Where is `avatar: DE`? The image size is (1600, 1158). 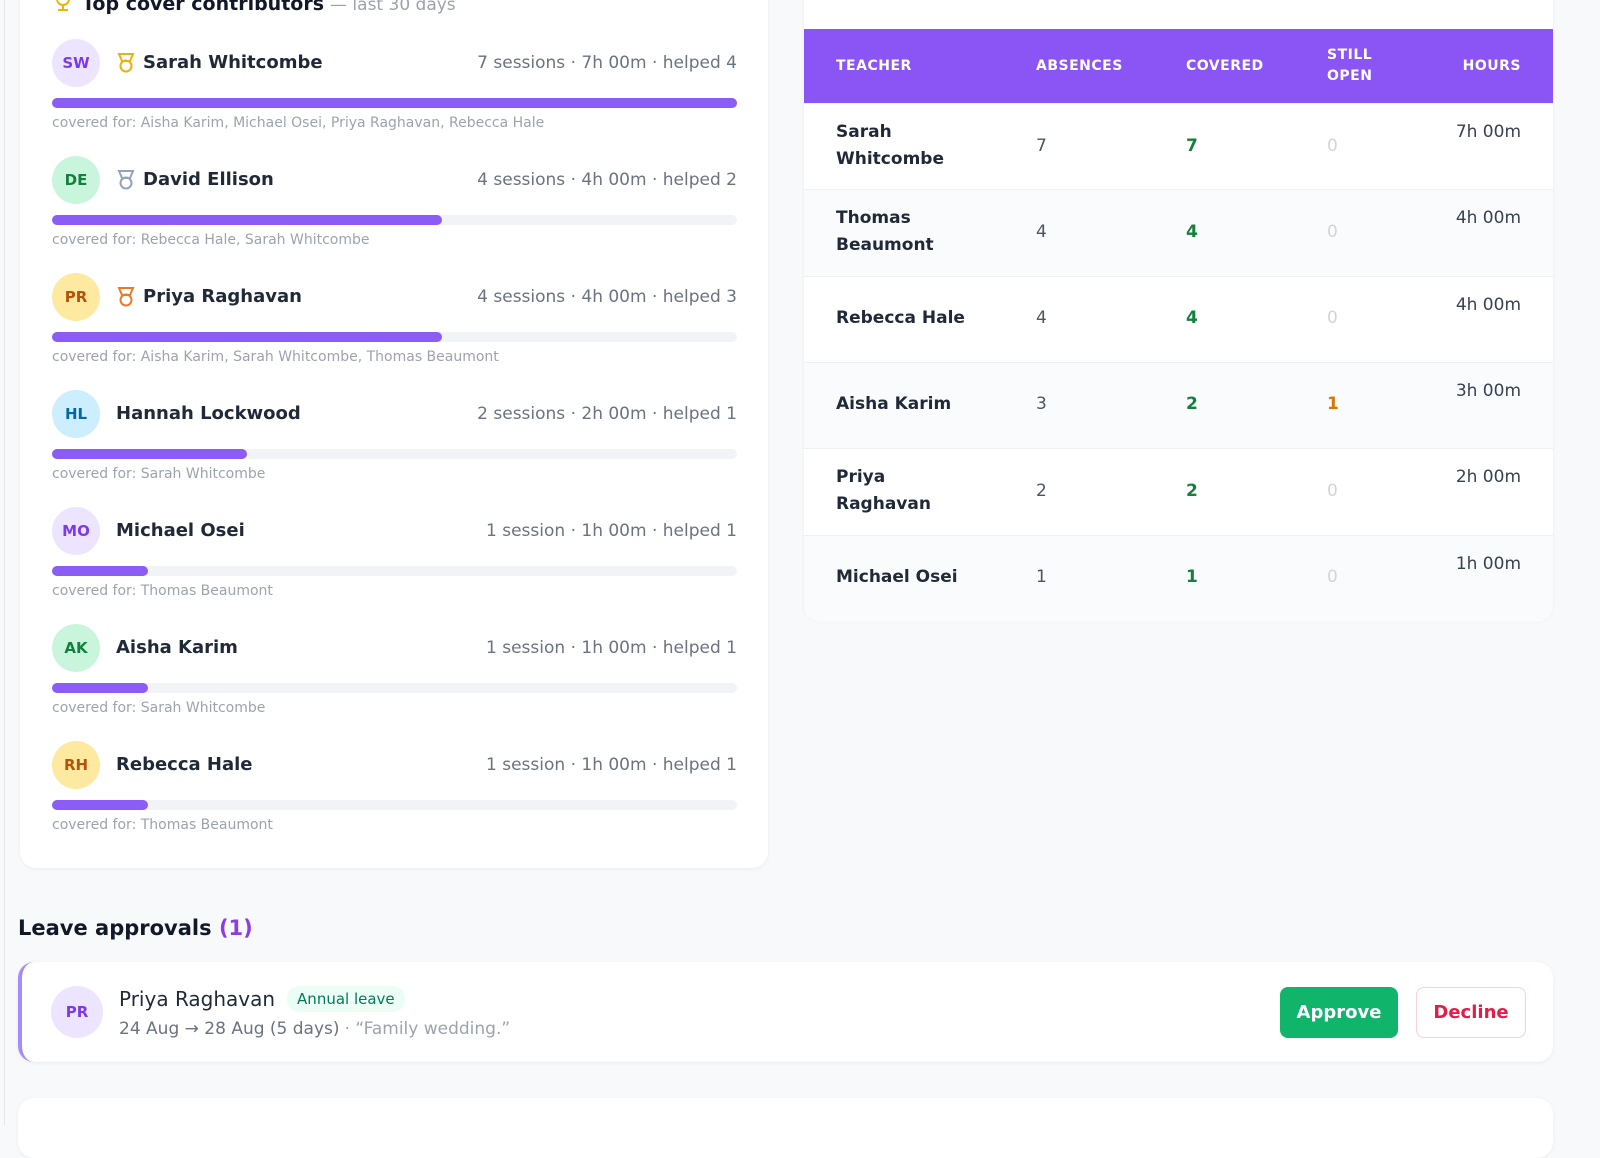 avatar: DE is located at coordinates (76, 180).